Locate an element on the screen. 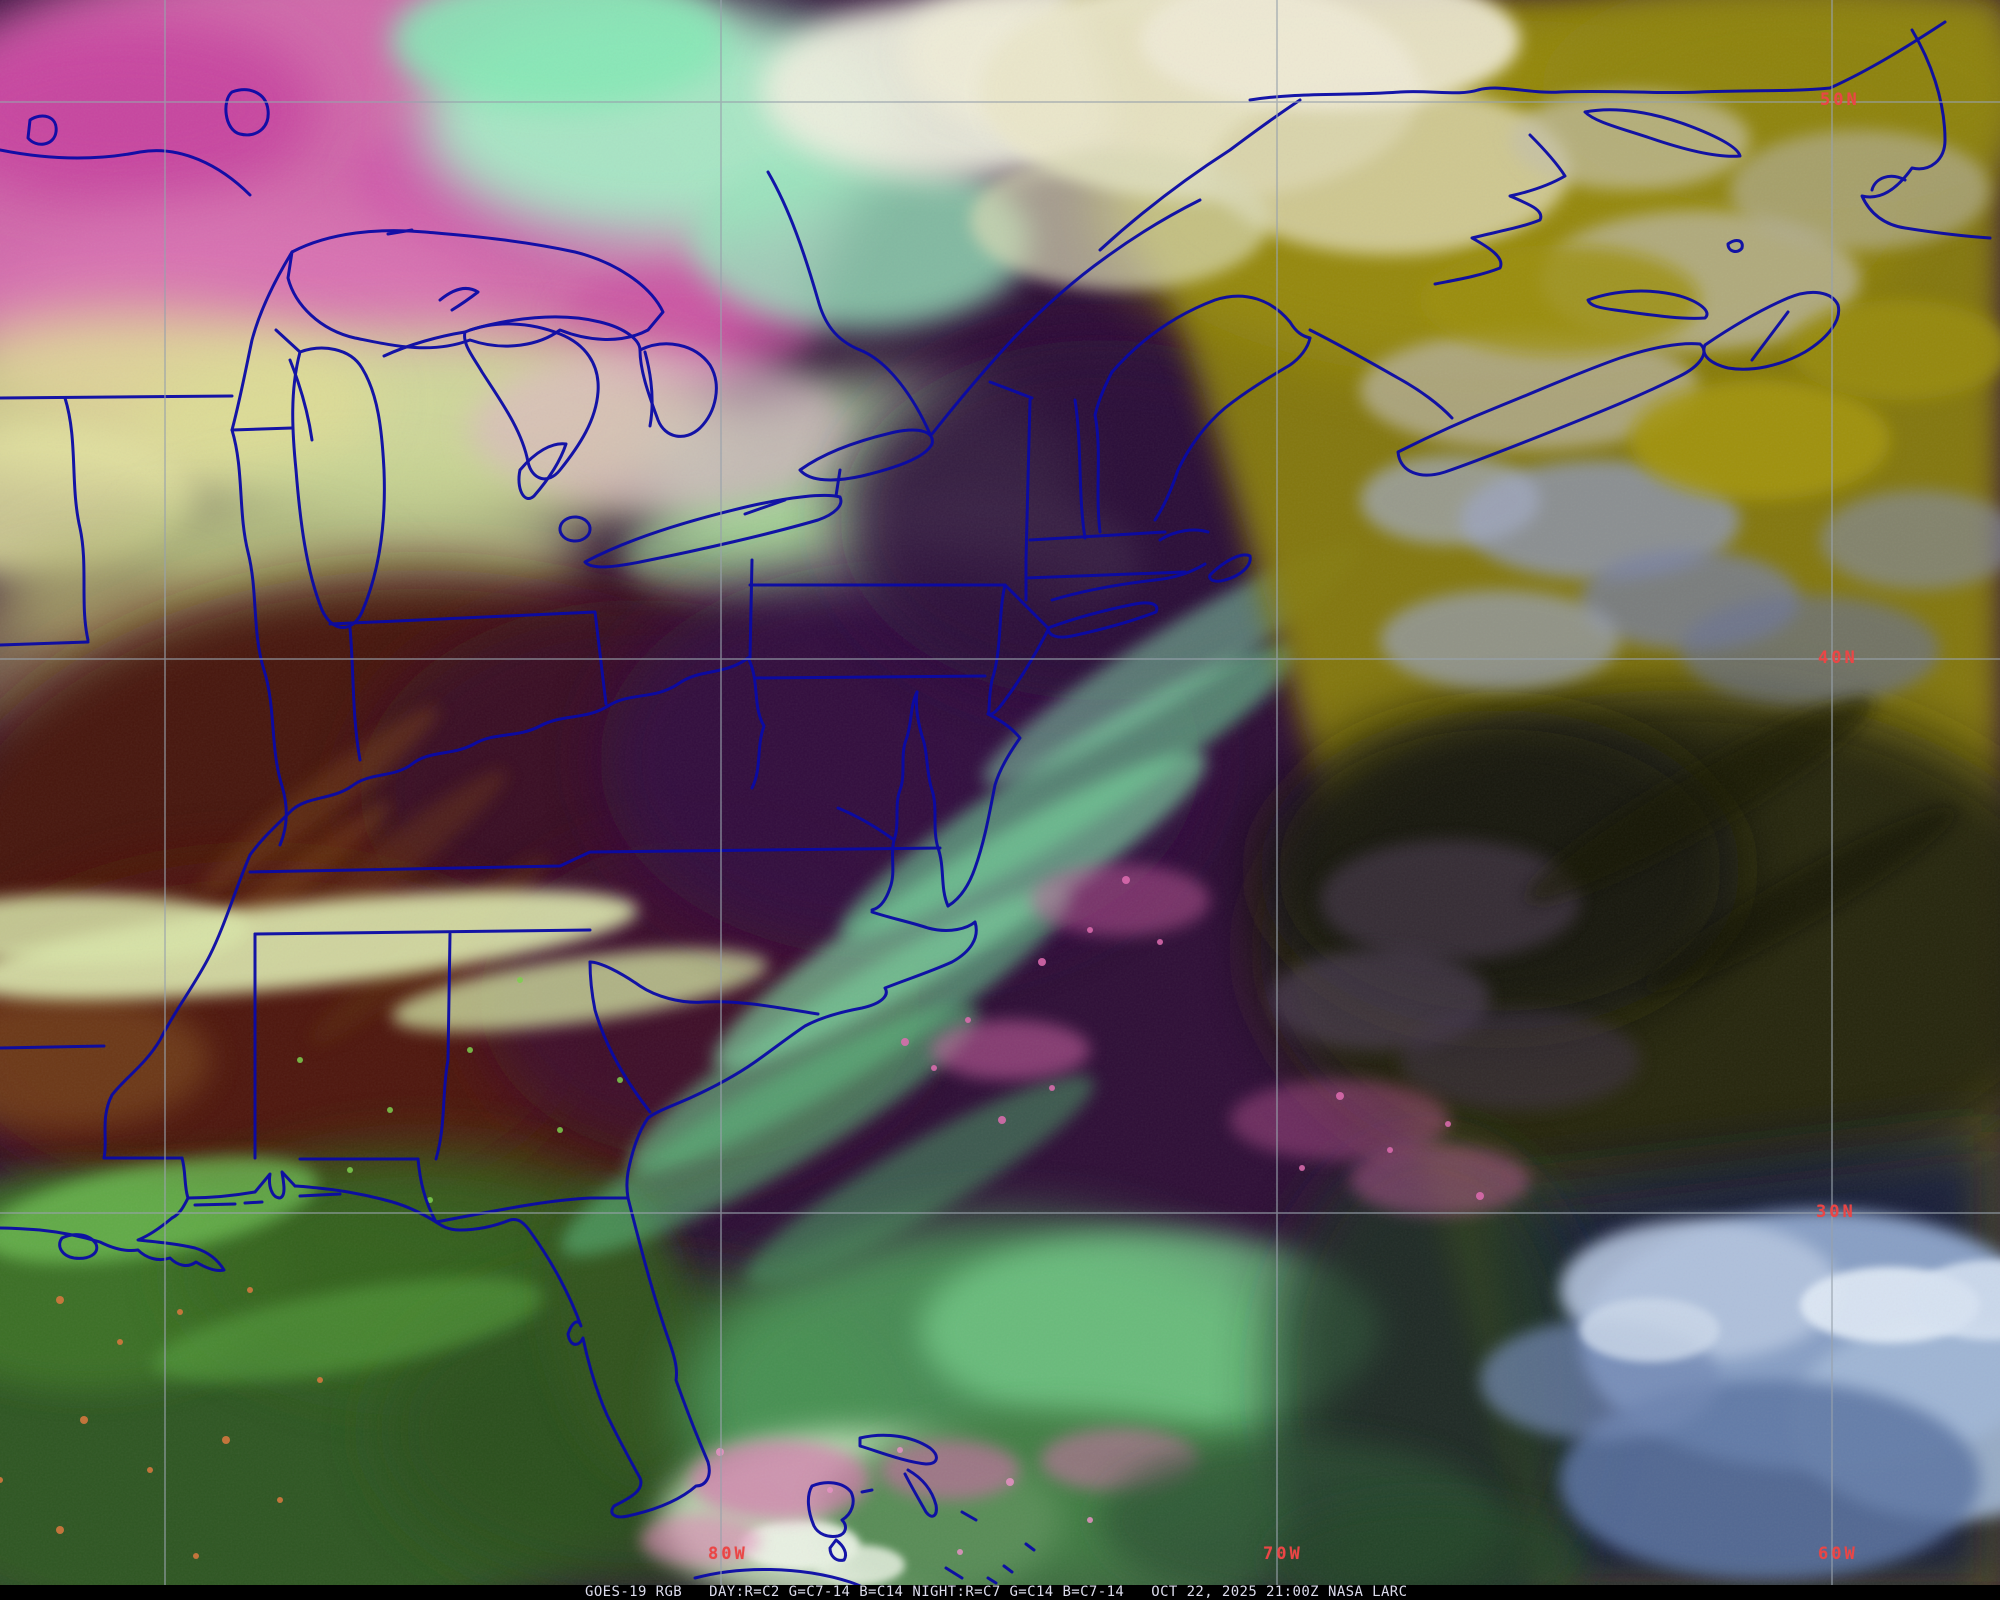 Image resolution: width=2000 pixels, height=1600 pixels. lat-label-50n: 50N is located at coordinates (1840, 100).